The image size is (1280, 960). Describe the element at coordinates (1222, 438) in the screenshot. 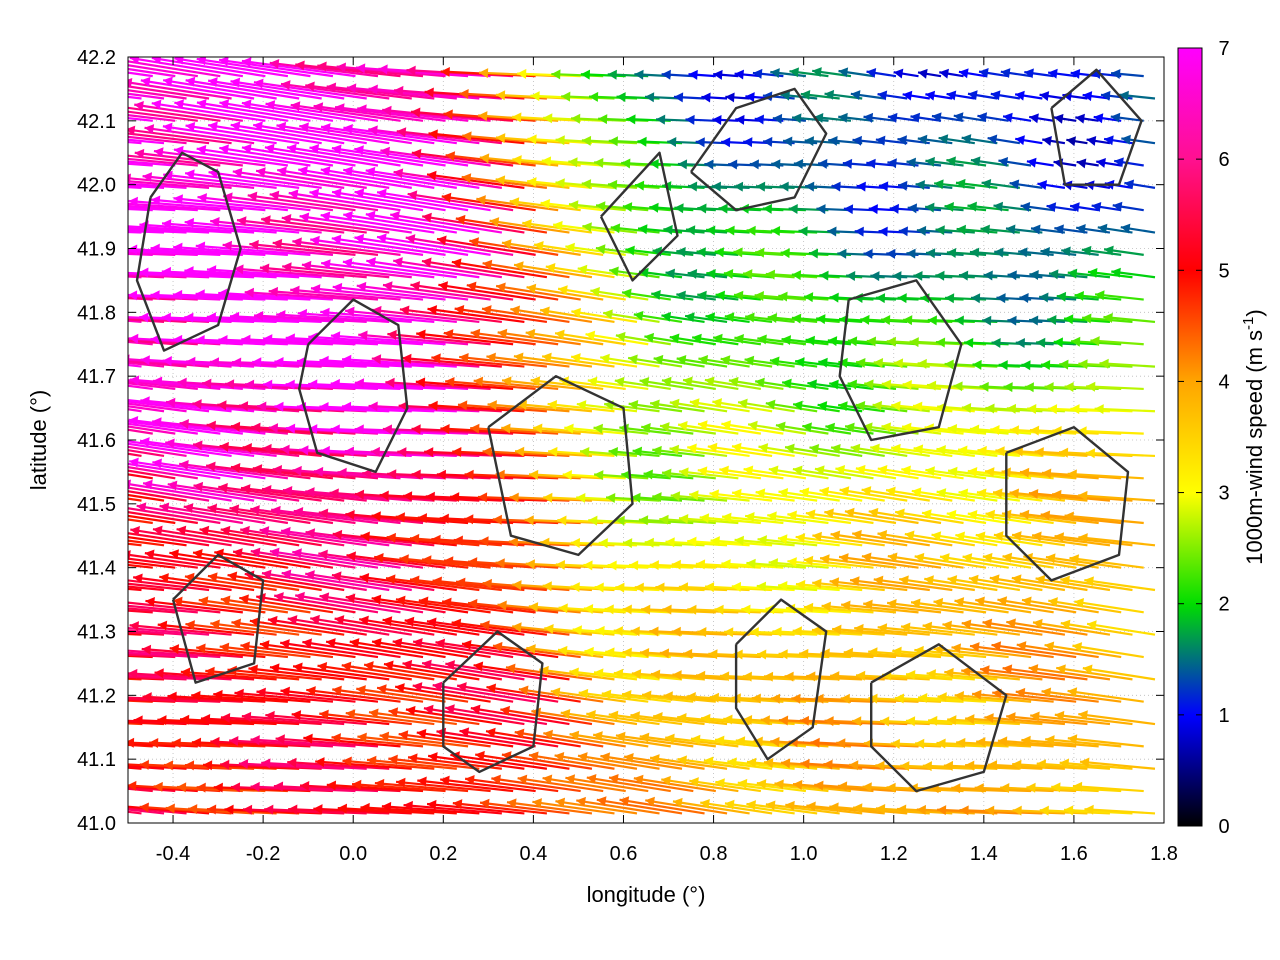

I see `colorbar: 0 1 2 3 4 5 6 7 1000m-wind speed (m s-1)` at that location.